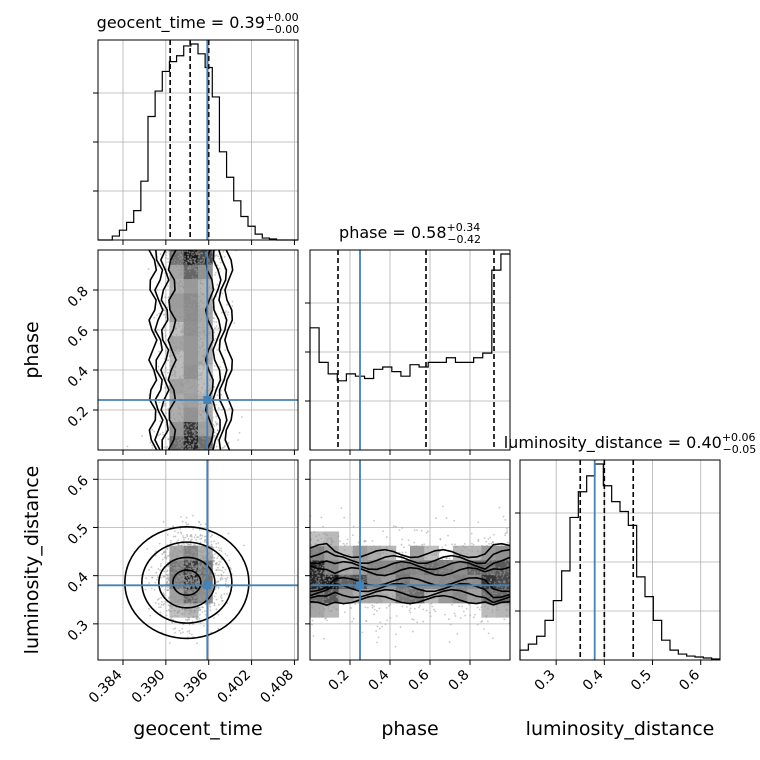 The image size is (760, 760). I want to click on diag-panel-phase, so click(409, 350).